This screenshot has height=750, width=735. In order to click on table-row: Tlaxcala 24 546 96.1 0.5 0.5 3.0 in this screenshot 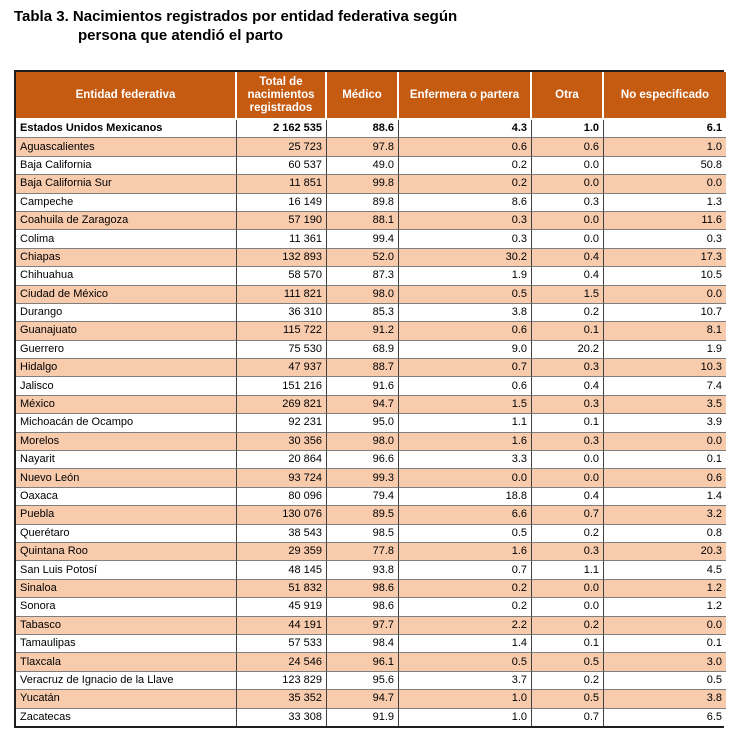, I will do `click(371, 662)`.